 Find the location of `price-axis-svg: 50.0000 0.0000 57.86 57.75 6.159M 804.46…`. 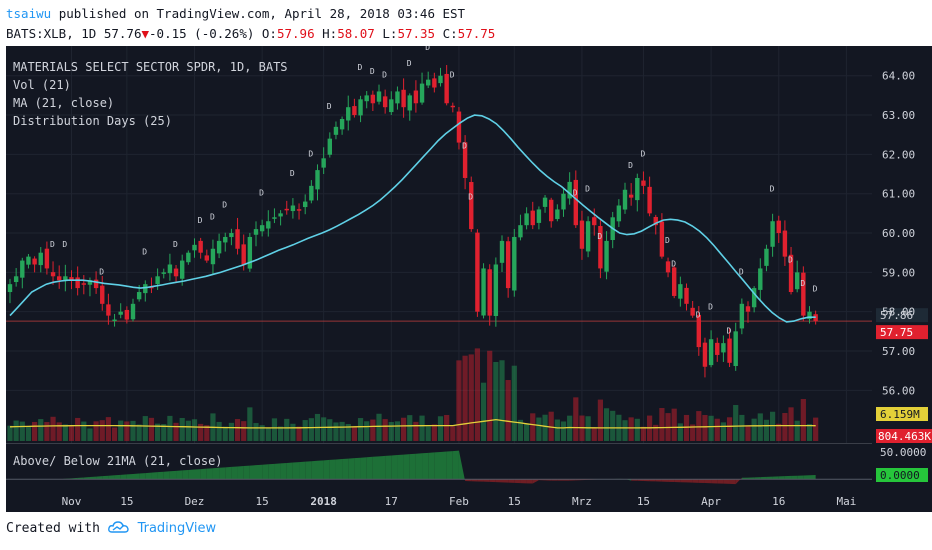

price-axis-svg: 50.0000 0.0000 57.86 57.75 6.159M 804.46… is located at coordinates (902, 268).